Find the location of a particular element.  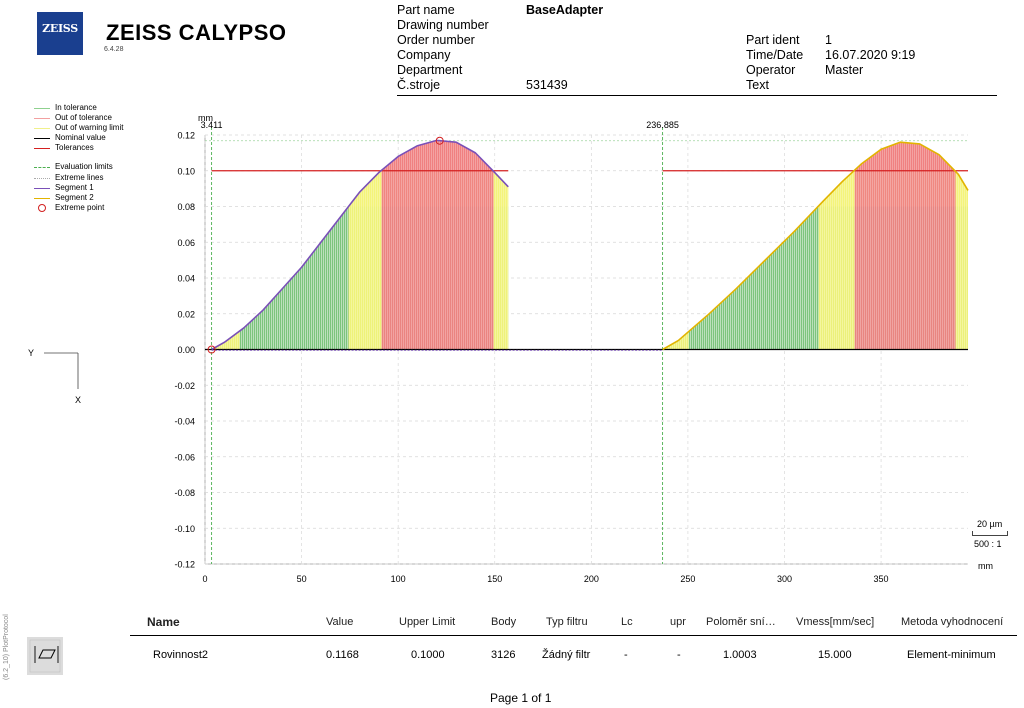

zeiss-logo: ZEISS is located at coordinates (60, 33).